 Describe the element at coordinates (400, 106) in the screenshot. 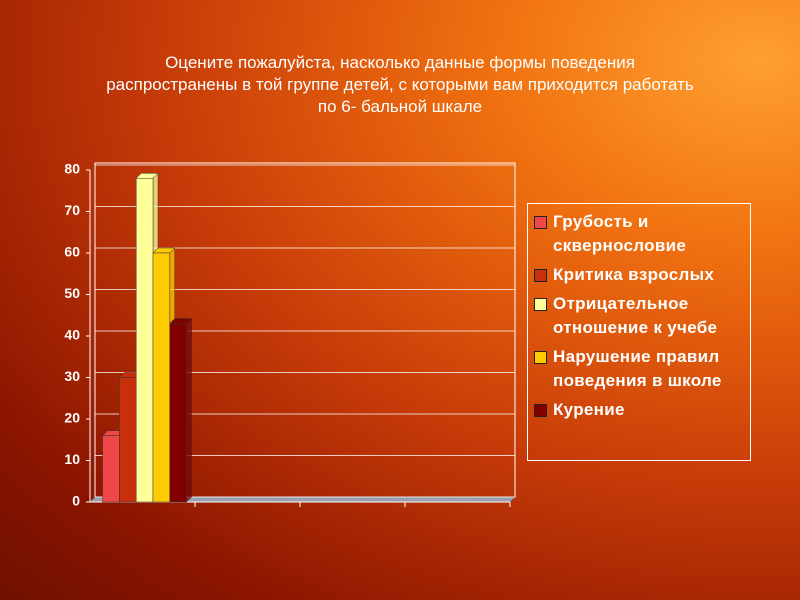

I see `title-line: по 6- бальной шкале` at that location.